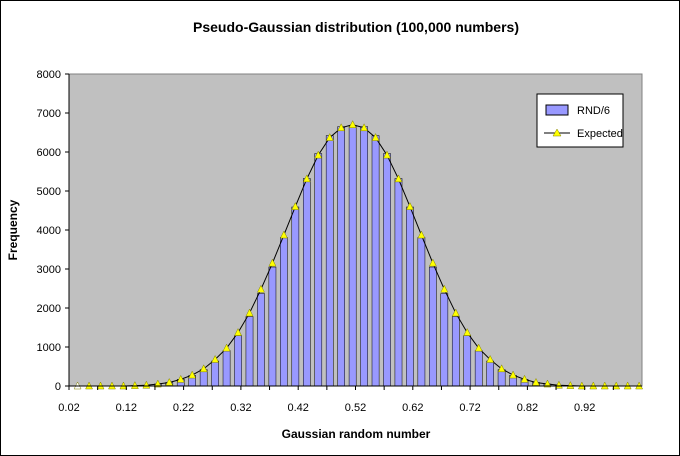 This screenshot has height=456, width=680. I want to click on x-tick-label: 0.82, so click(527, 408).